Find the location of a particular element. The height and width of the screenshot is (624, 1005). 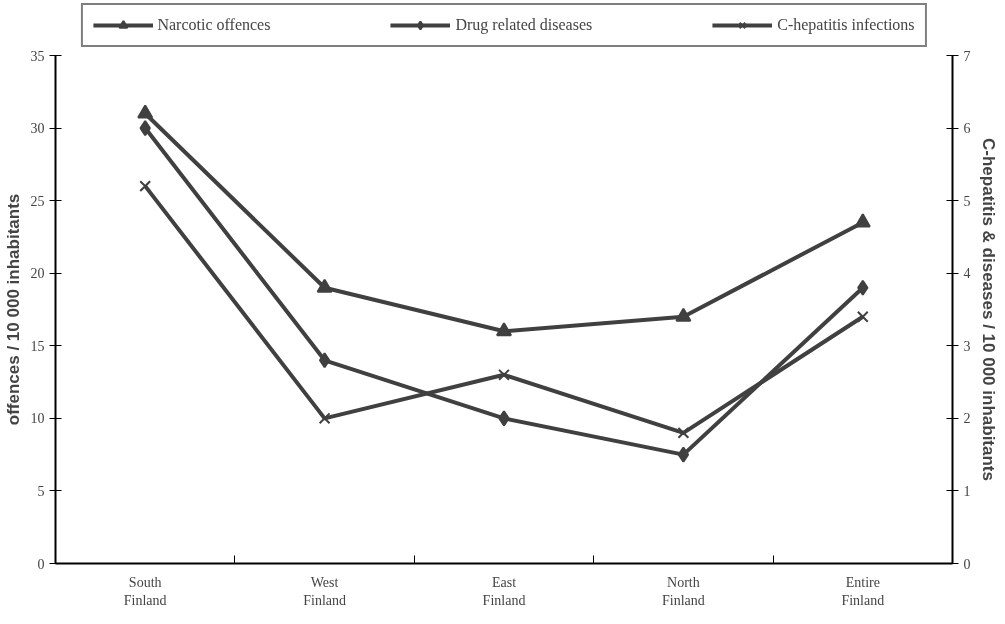

y2-axis-title: C-hepatitis & diseases / 10 000 inhabitants is located at coordinates (988, 309).